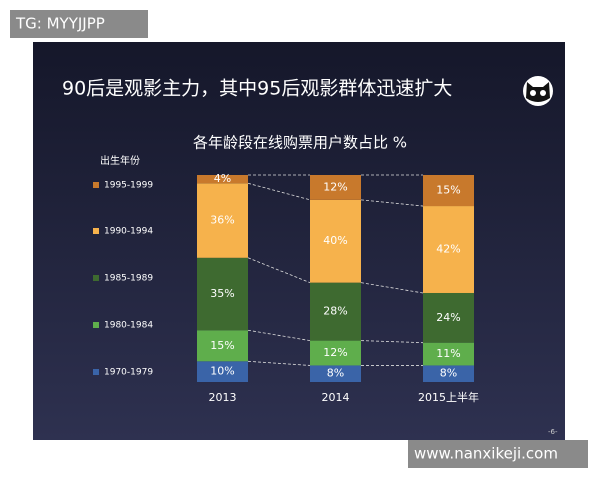  I want to click on value-label: 10%, so click(222, 371).